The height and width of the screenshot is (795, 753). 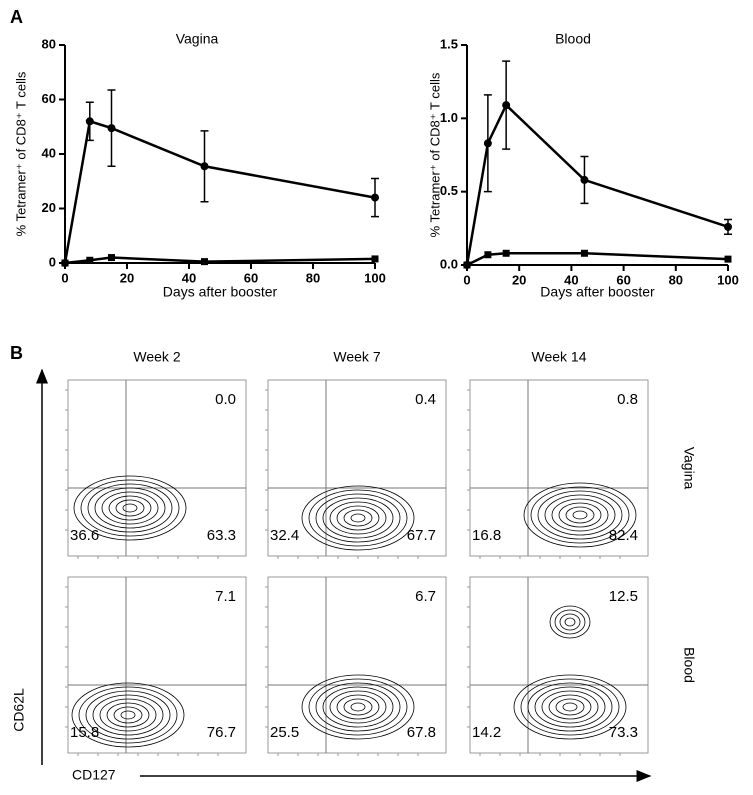 I want to click on quadrant-value: 73.3, so click(x=623, y=732).